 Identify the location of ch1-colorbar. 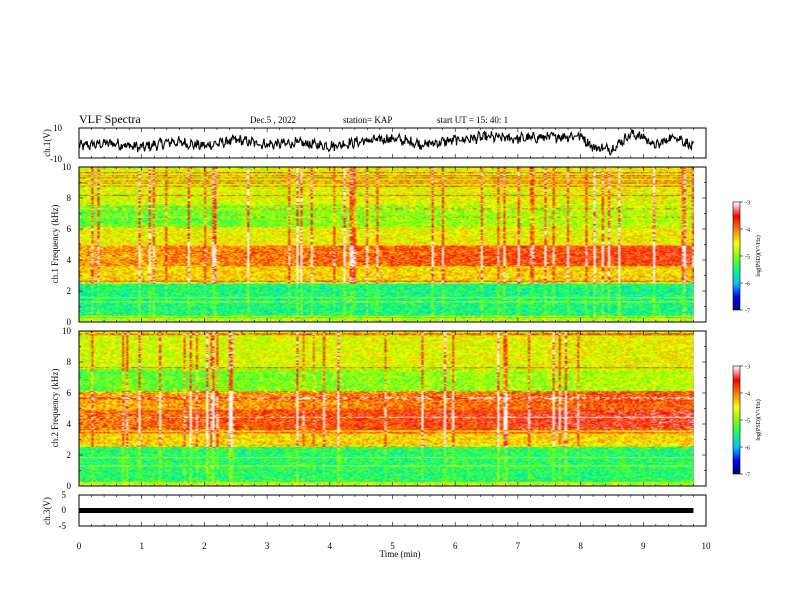
(736, 256).